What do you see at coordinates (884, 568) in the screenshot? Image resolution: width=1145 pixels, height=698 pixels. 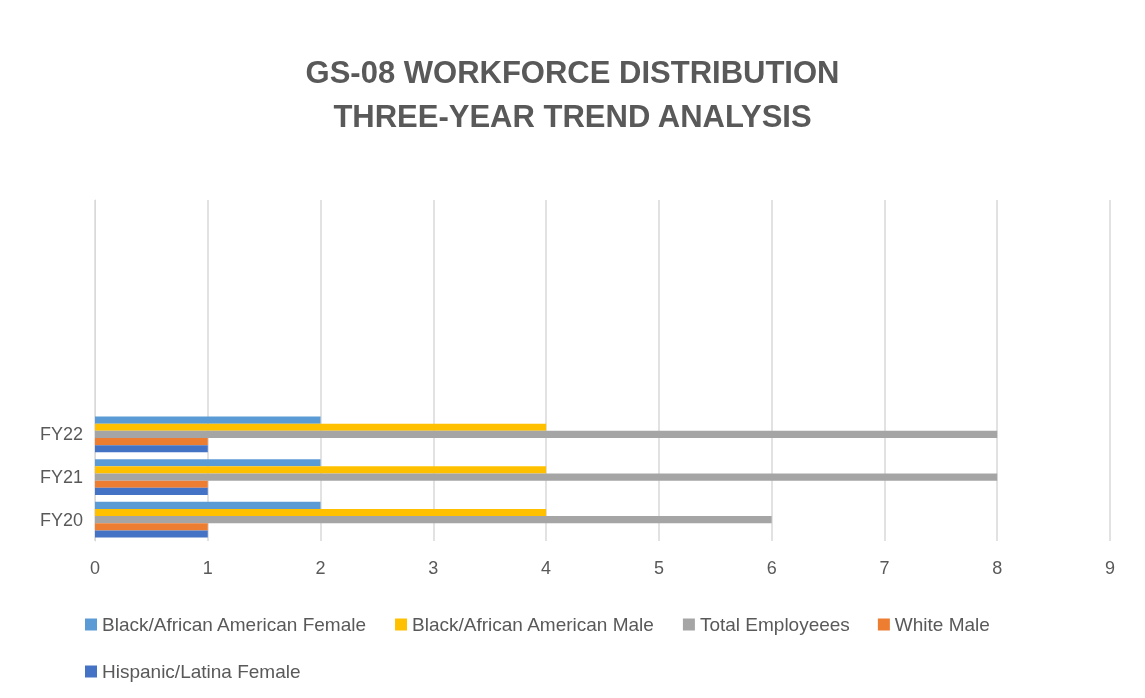 I see `x-tick-label: 7` at bounding box center [884, 568].